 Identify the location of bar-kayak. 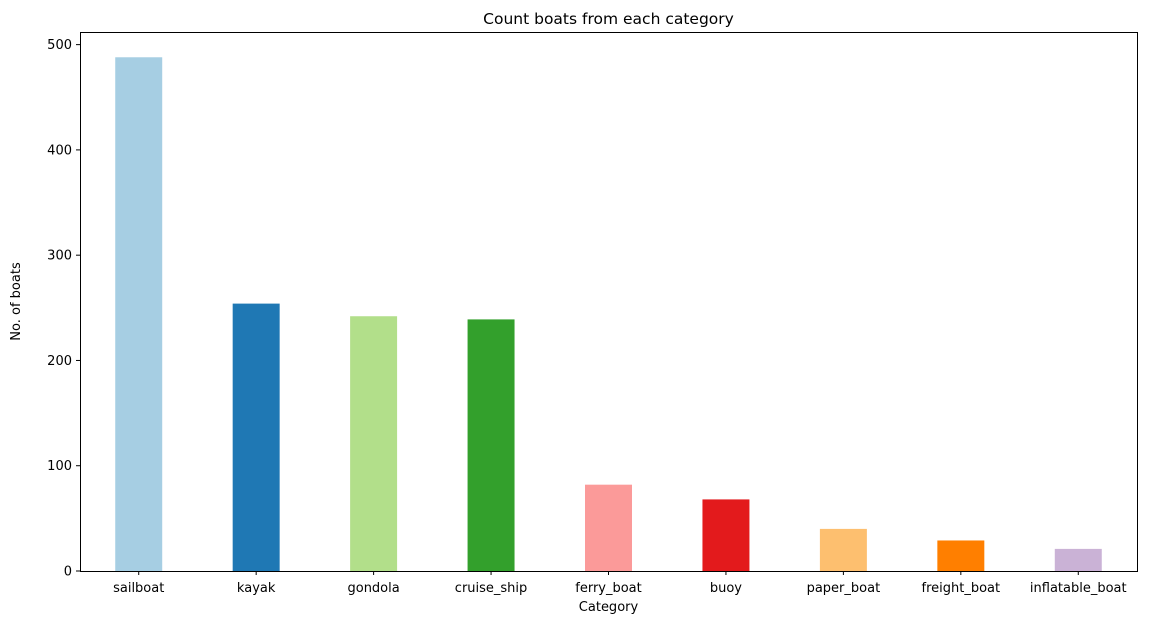
(256, 437).